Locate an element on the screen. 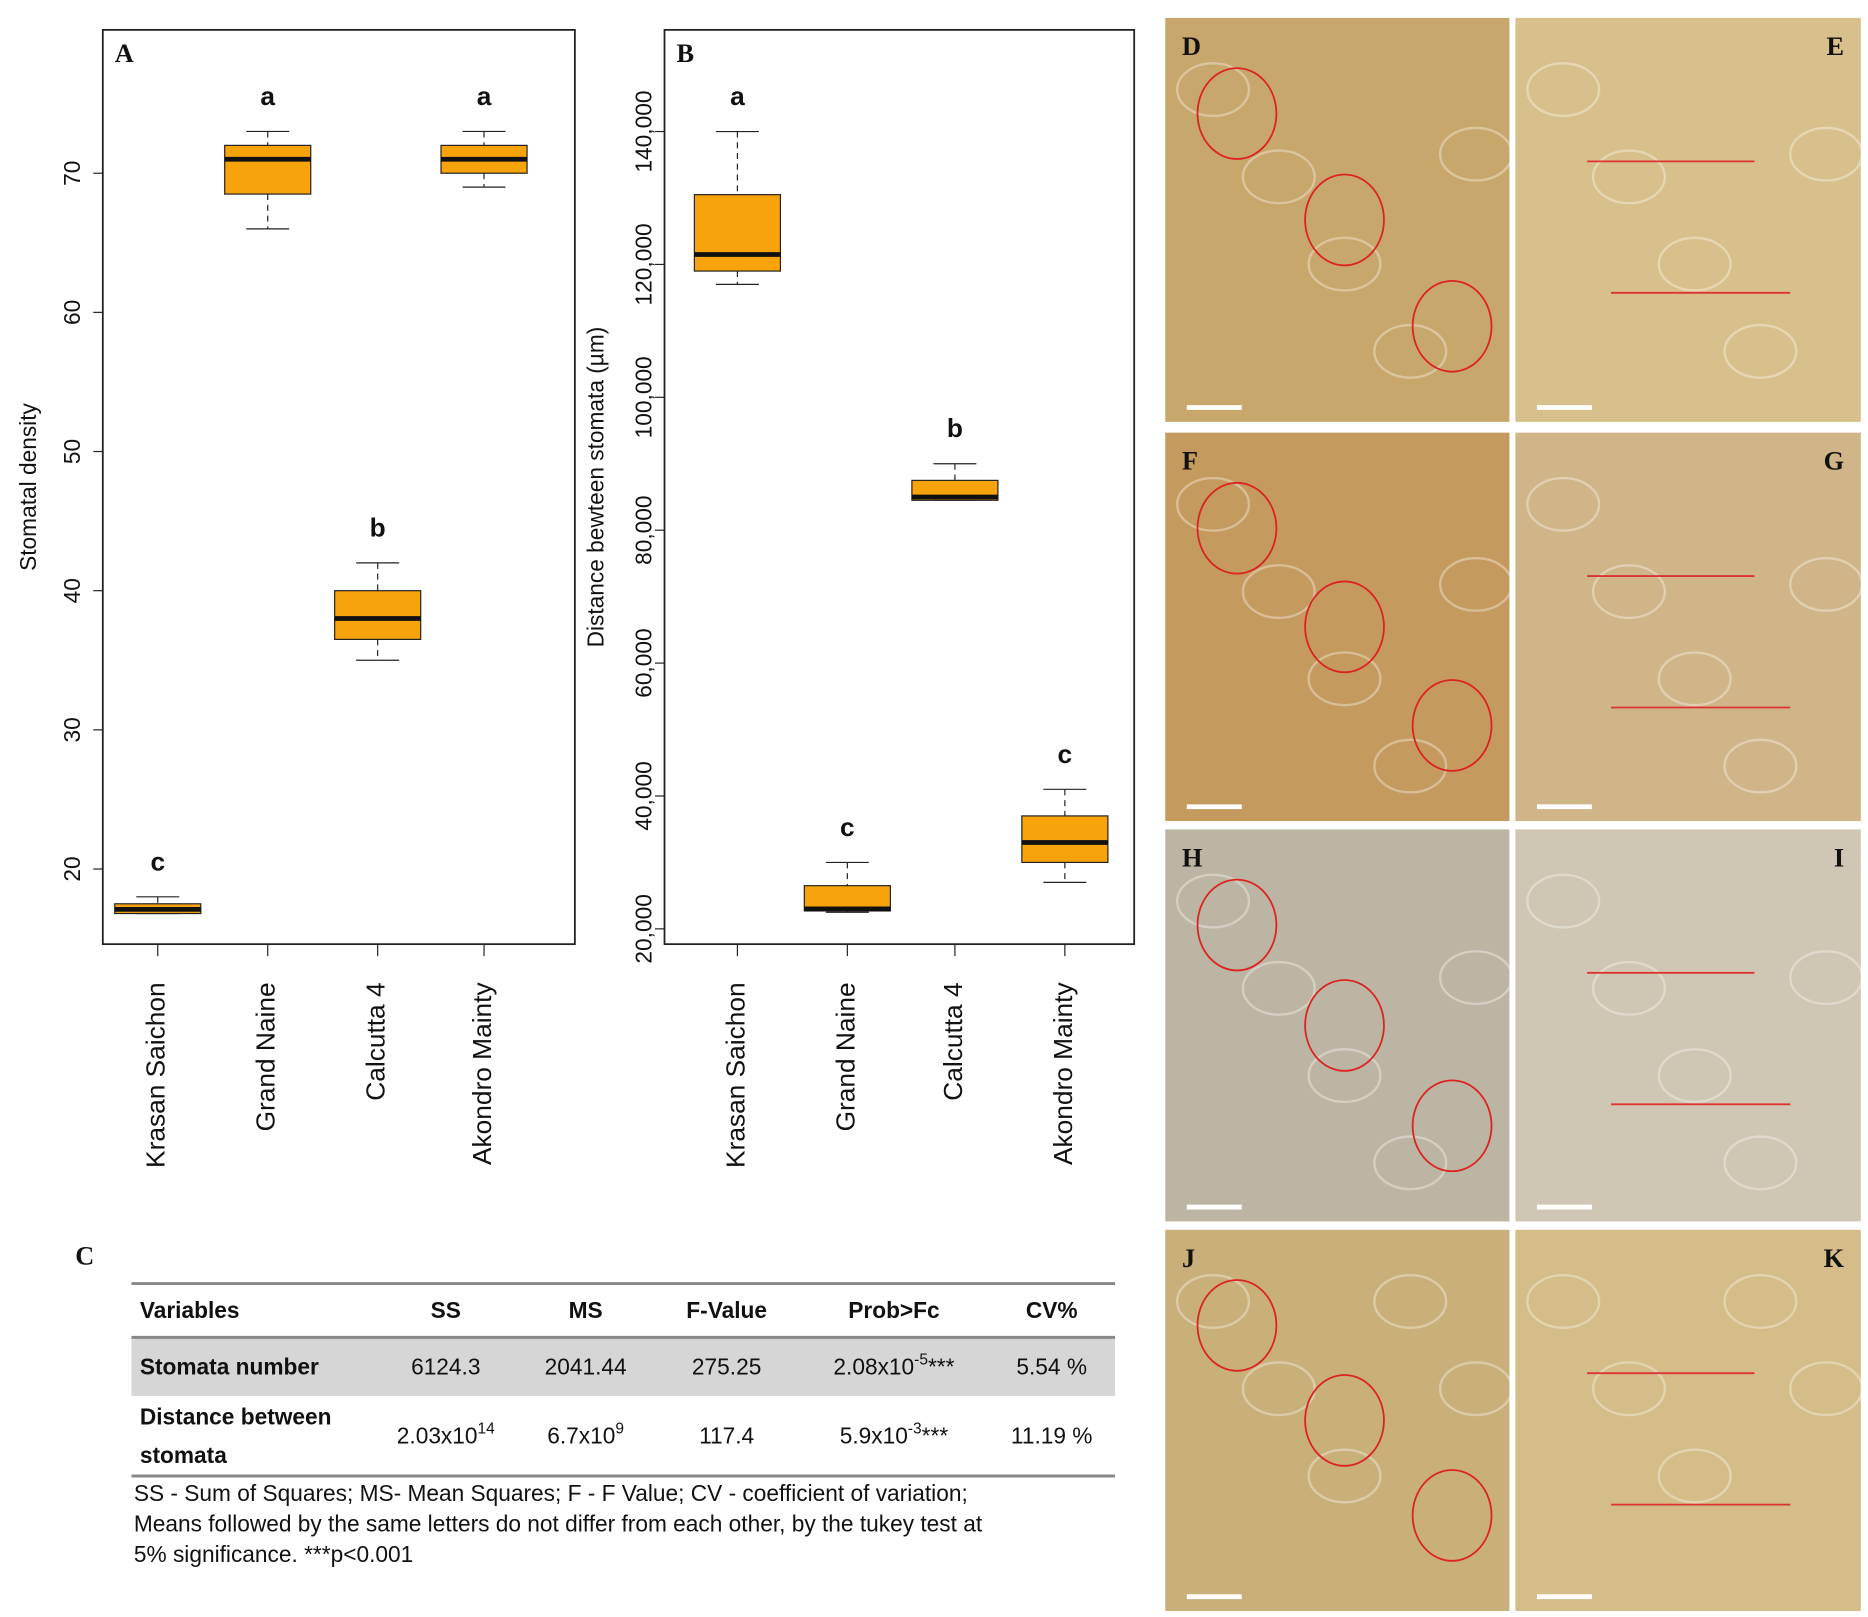  panel-label: A is located at coordinates (124, 53).